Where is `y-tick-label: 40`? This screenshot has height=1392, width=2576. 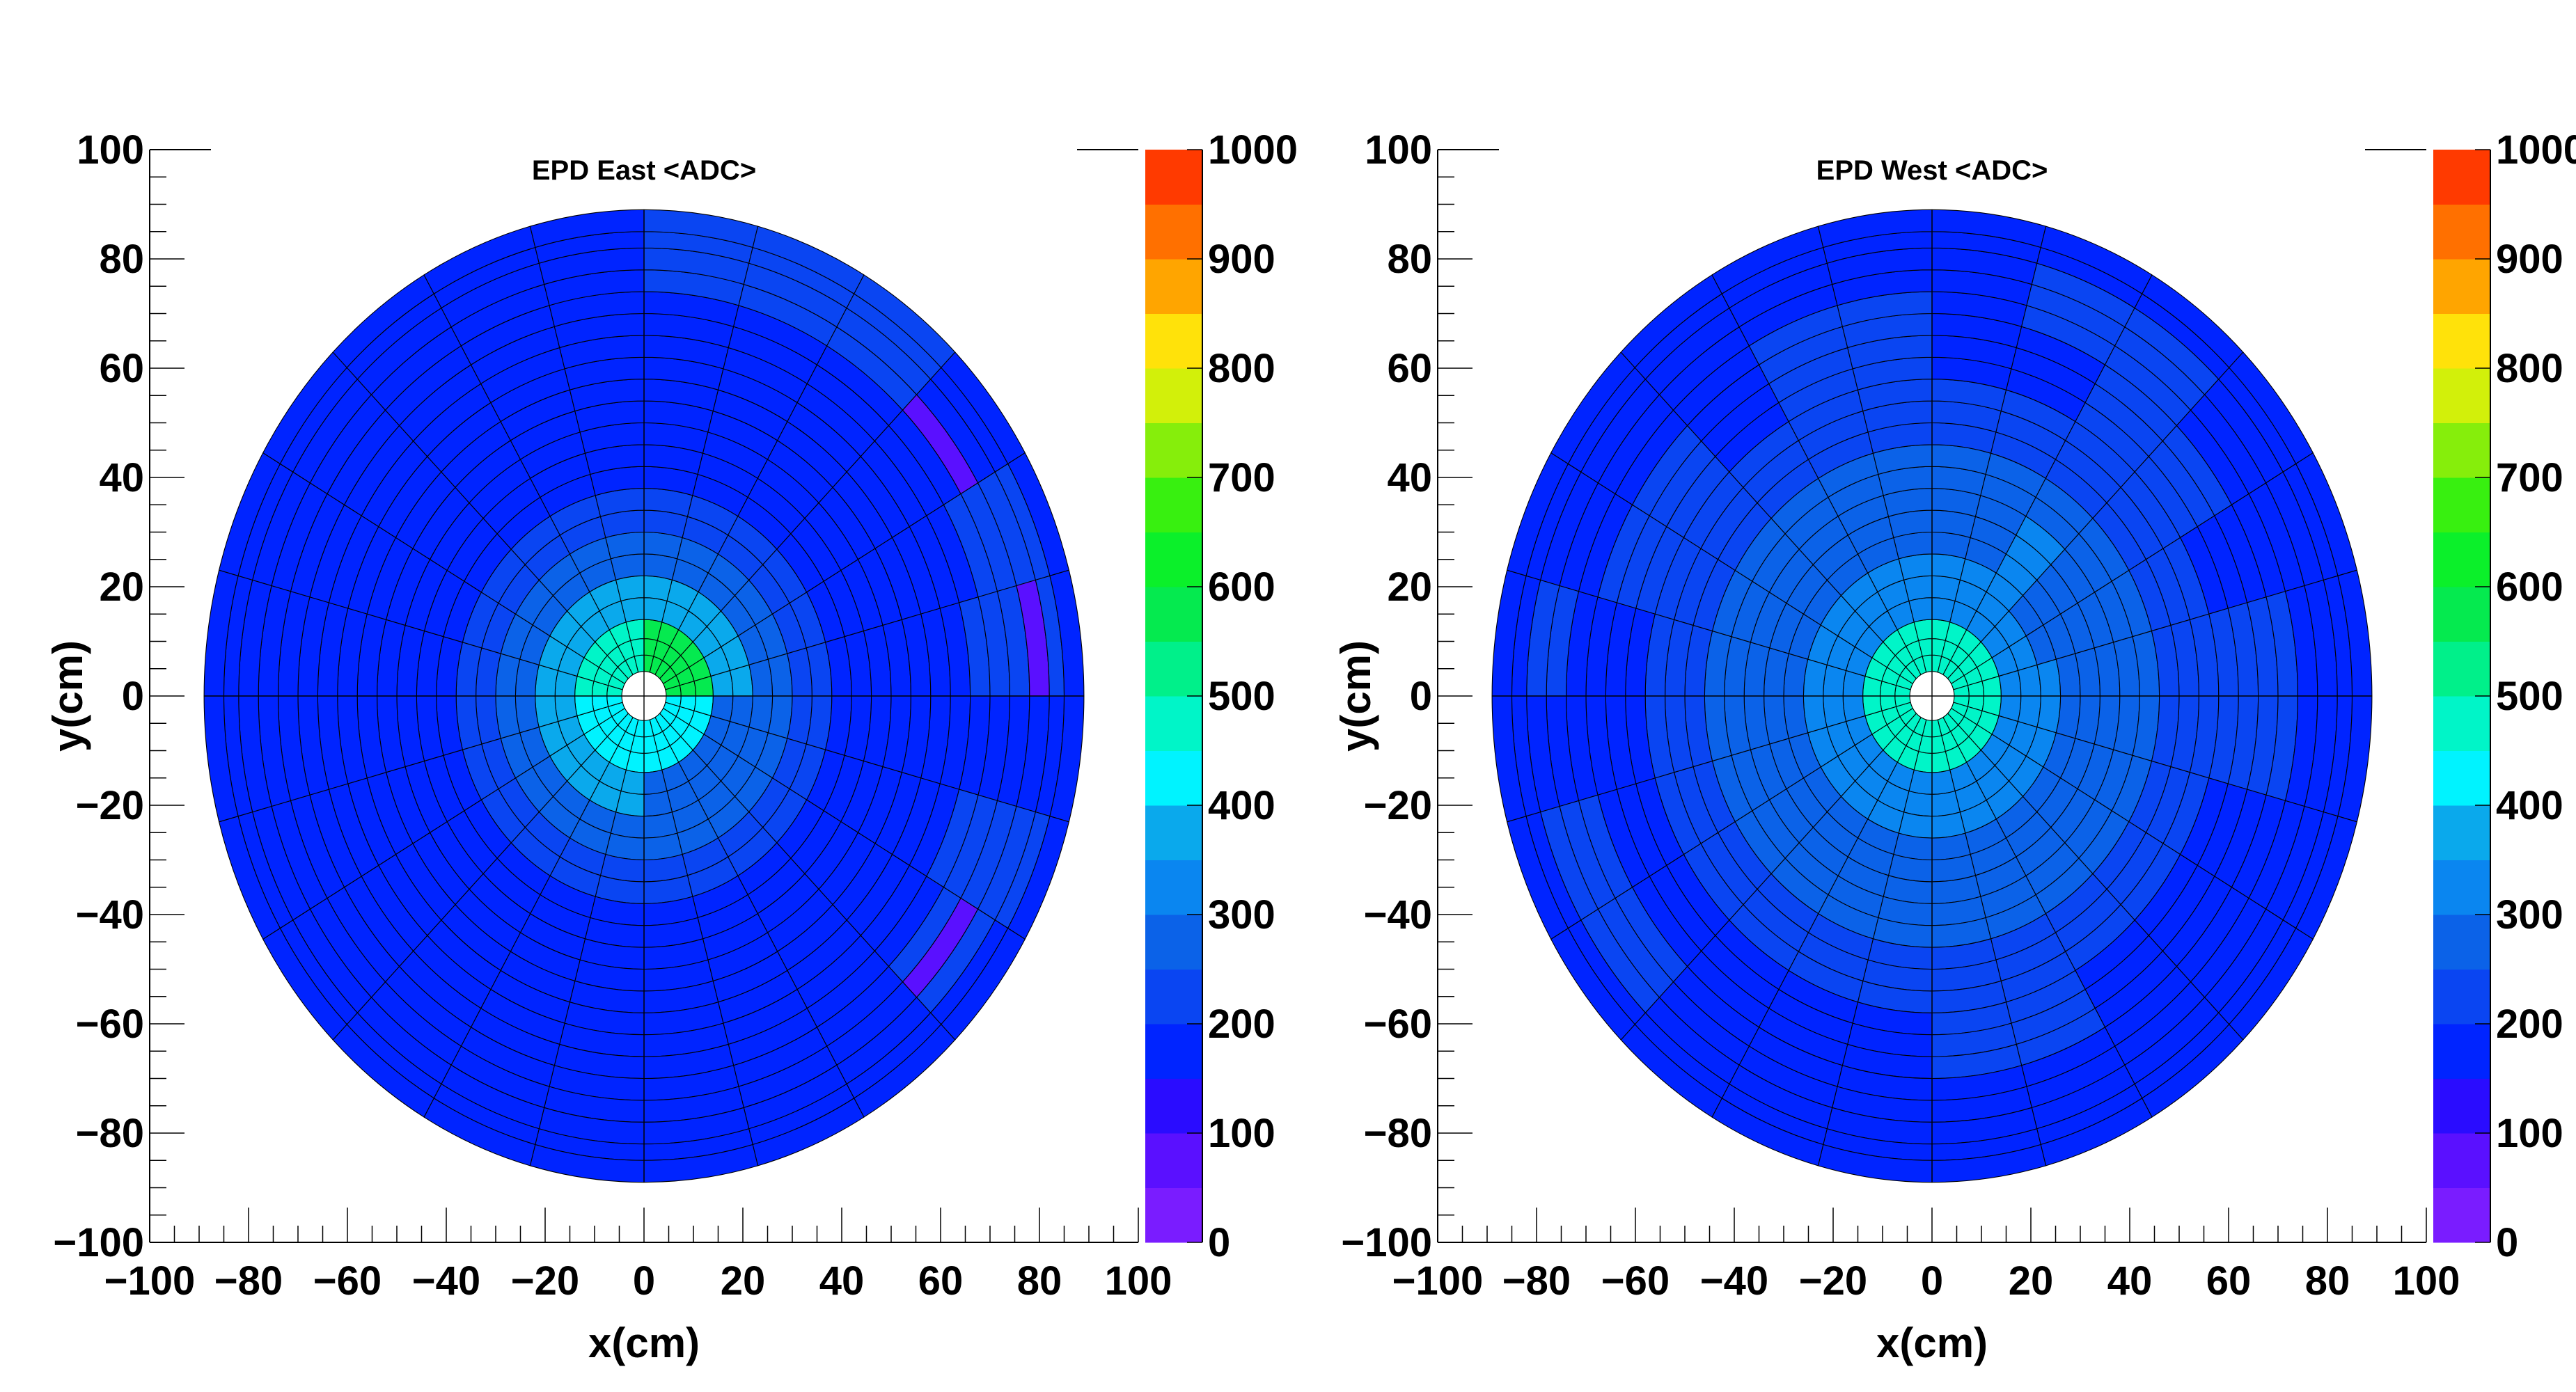 y-tick-label: 40 is located at coordinates (1409, 477).